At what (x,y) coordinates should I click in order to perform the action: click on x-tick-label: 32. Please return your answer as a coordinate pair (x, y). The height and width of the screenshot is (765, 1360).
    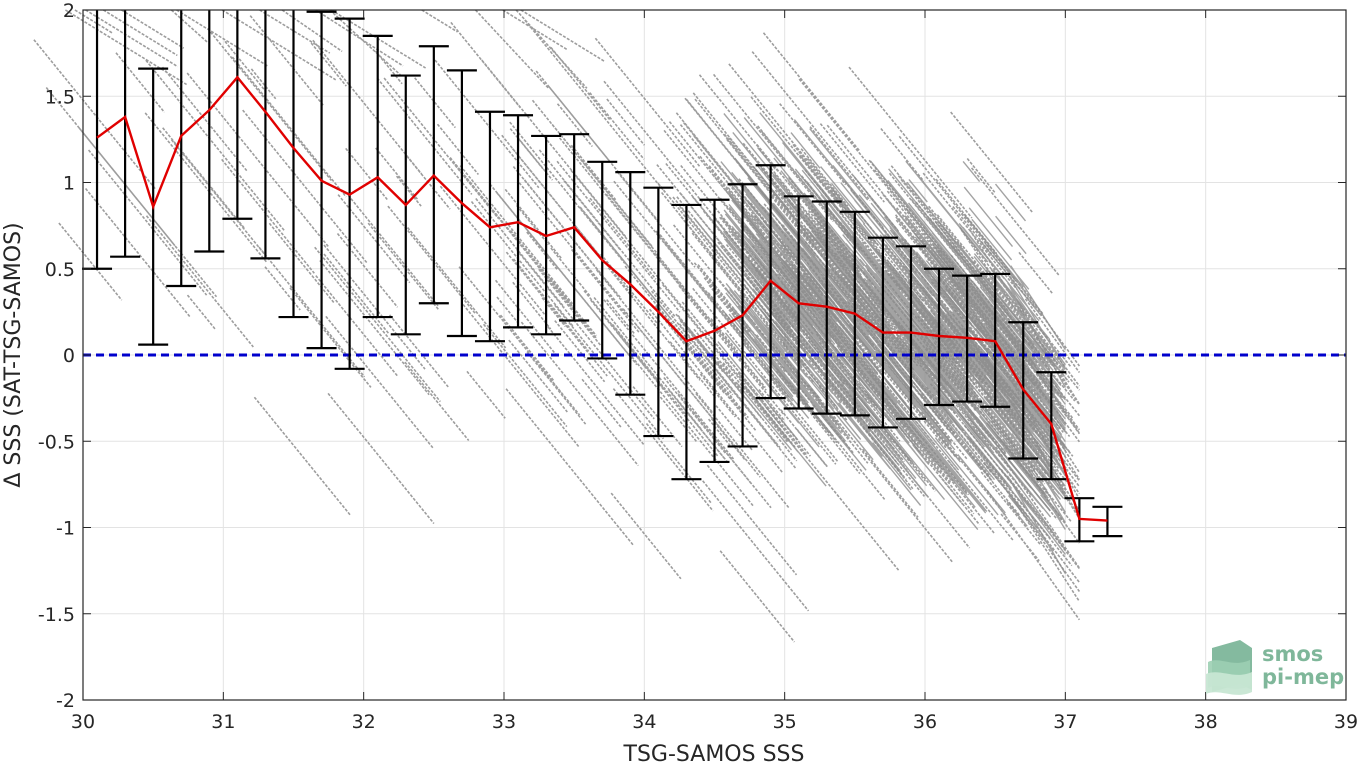
    Looking at the image, I should click on (364, 722).